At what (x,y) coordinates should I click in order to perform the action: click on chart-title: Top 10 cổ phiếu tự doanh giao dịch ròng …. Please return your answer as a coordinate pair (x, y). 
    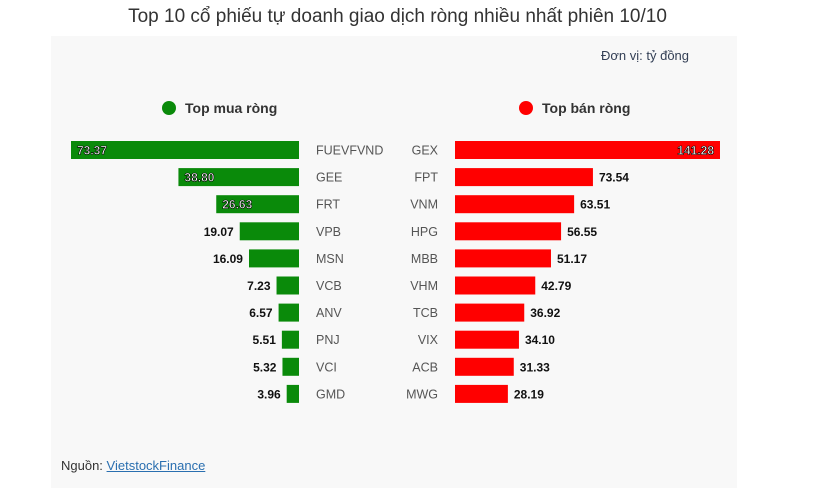
    Looking at the image, I should click on (397, 16).